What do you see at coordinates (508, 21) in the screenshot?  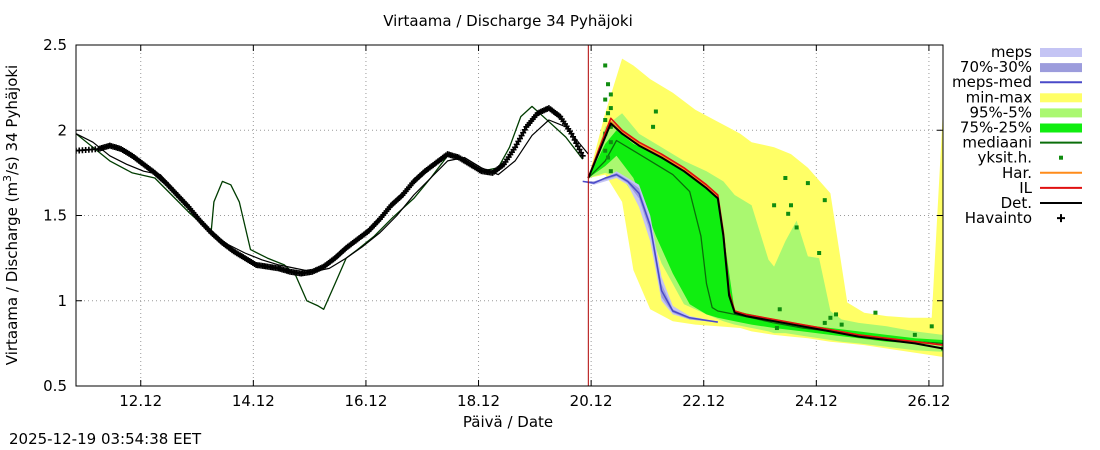 I see `chart-title: Virtaama / Discharge 34 Pyhäjoki` at bounding box center [508, 21].